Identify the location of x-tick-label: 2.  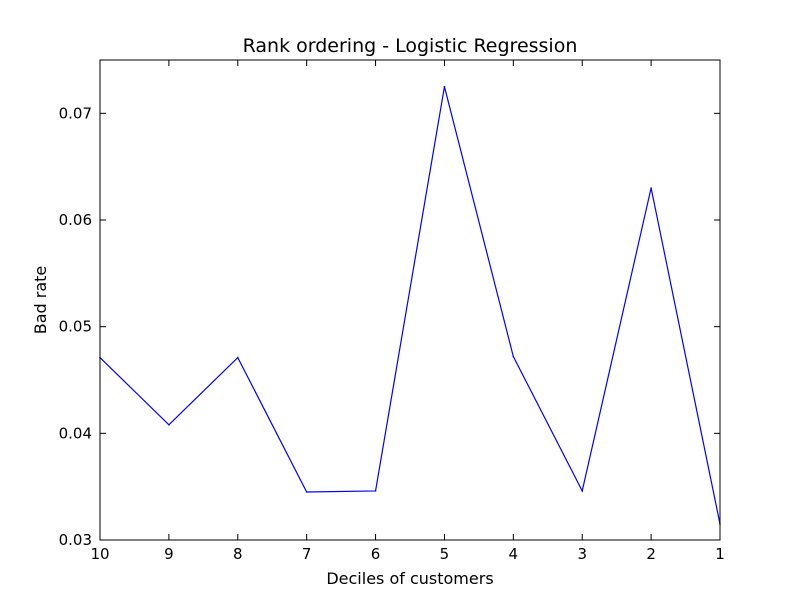
(651, 554).